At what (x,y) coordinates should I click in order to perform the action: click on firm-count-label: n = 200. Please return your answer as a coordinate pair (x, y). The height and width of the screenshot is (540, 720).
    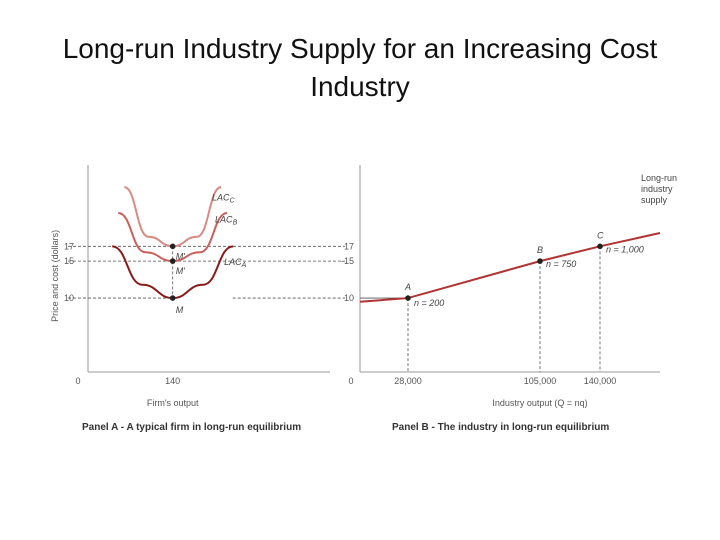
    Looking at the image, I should click on (429, 303).